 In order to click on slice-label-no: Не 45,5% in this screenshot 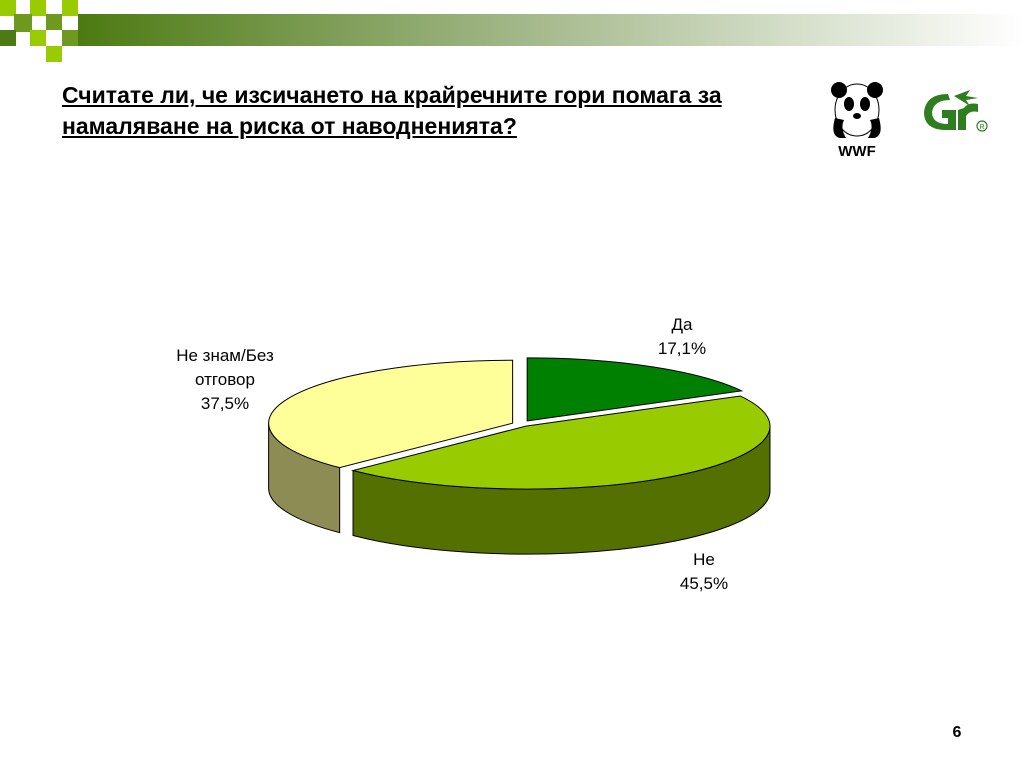, I will do `click(704, 572)`.